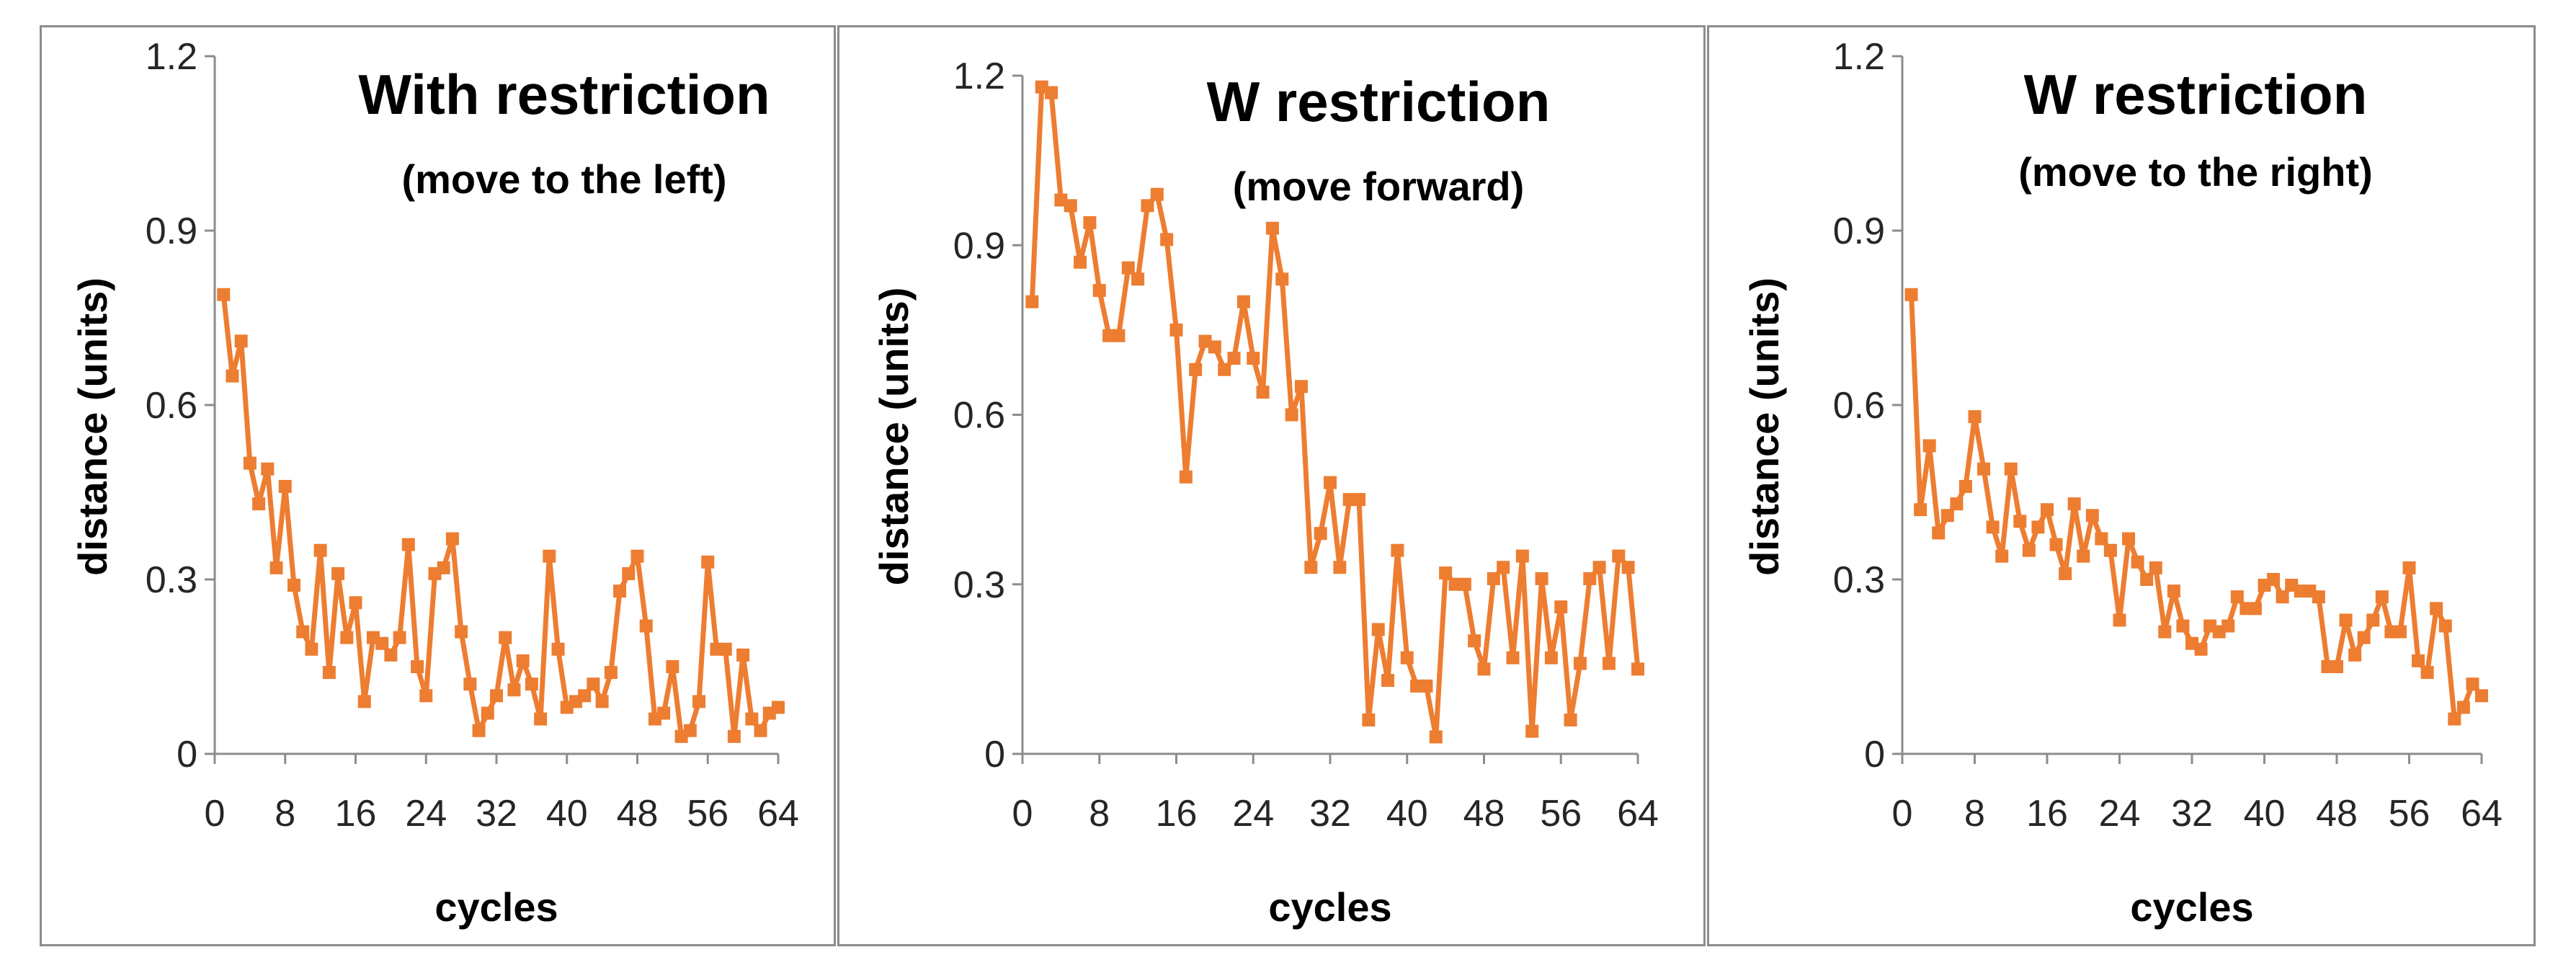 Image resolution: width=2576 pixels, height=978 pixels. I want to click on series-line, so click(500, 515).